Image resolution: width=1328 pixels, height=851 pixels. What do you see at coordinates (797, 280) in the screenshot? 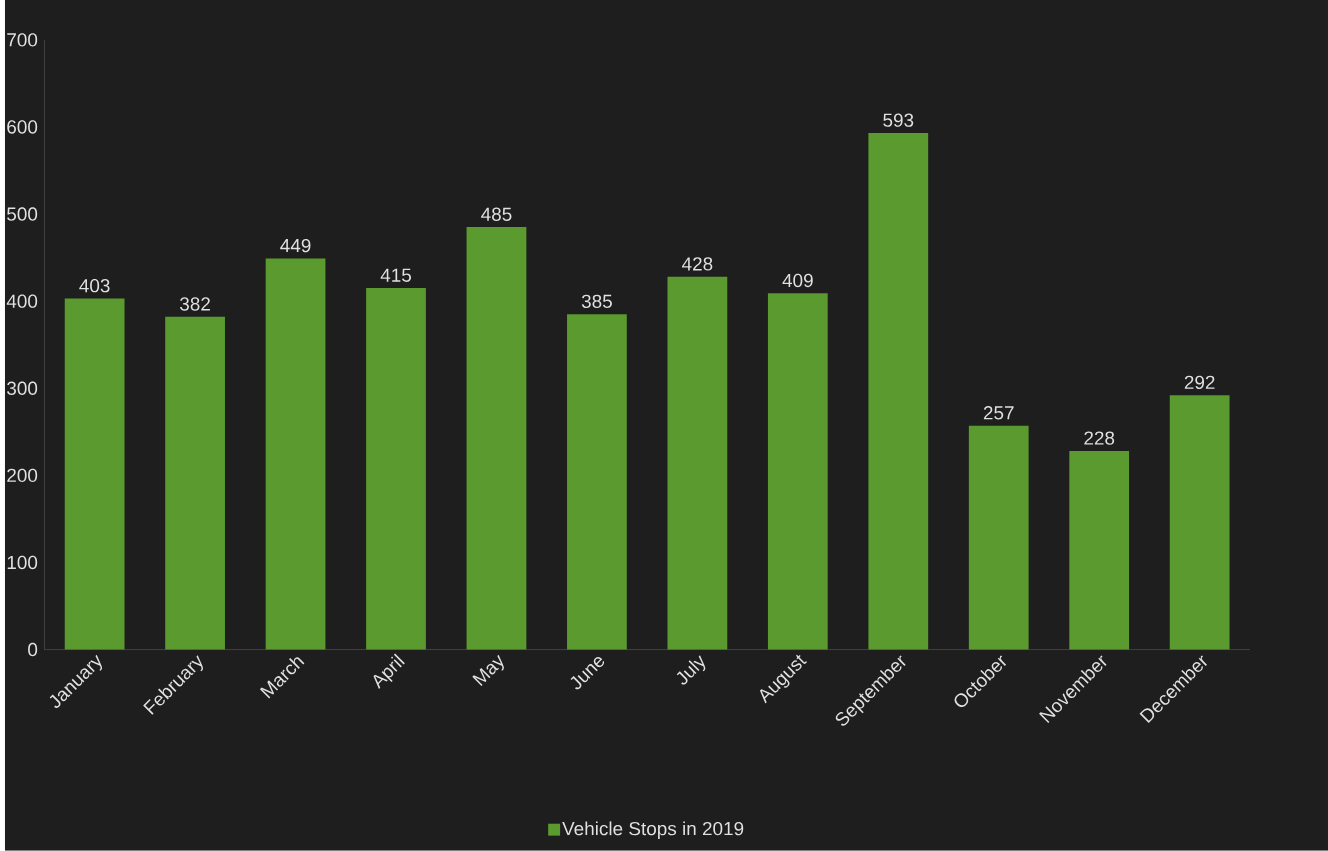
I see `data-label: 409` at bounding box center [797, 280].